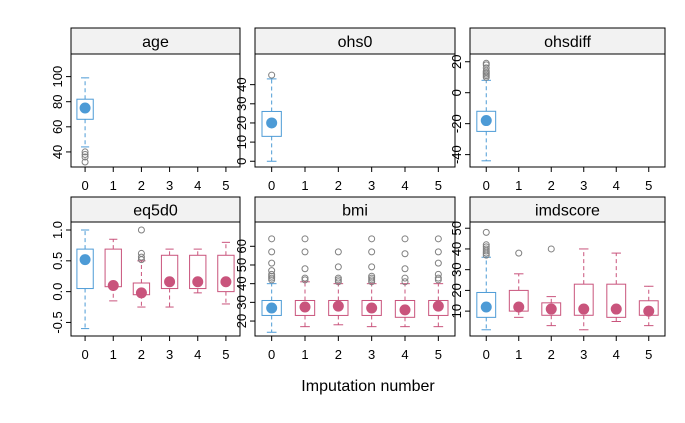 This screenshot has height=423, width=685. What do you see at coordinates (456, 311) in the screenshot?
I see `y-tick-label: 10` at bounding box center [456, 311].